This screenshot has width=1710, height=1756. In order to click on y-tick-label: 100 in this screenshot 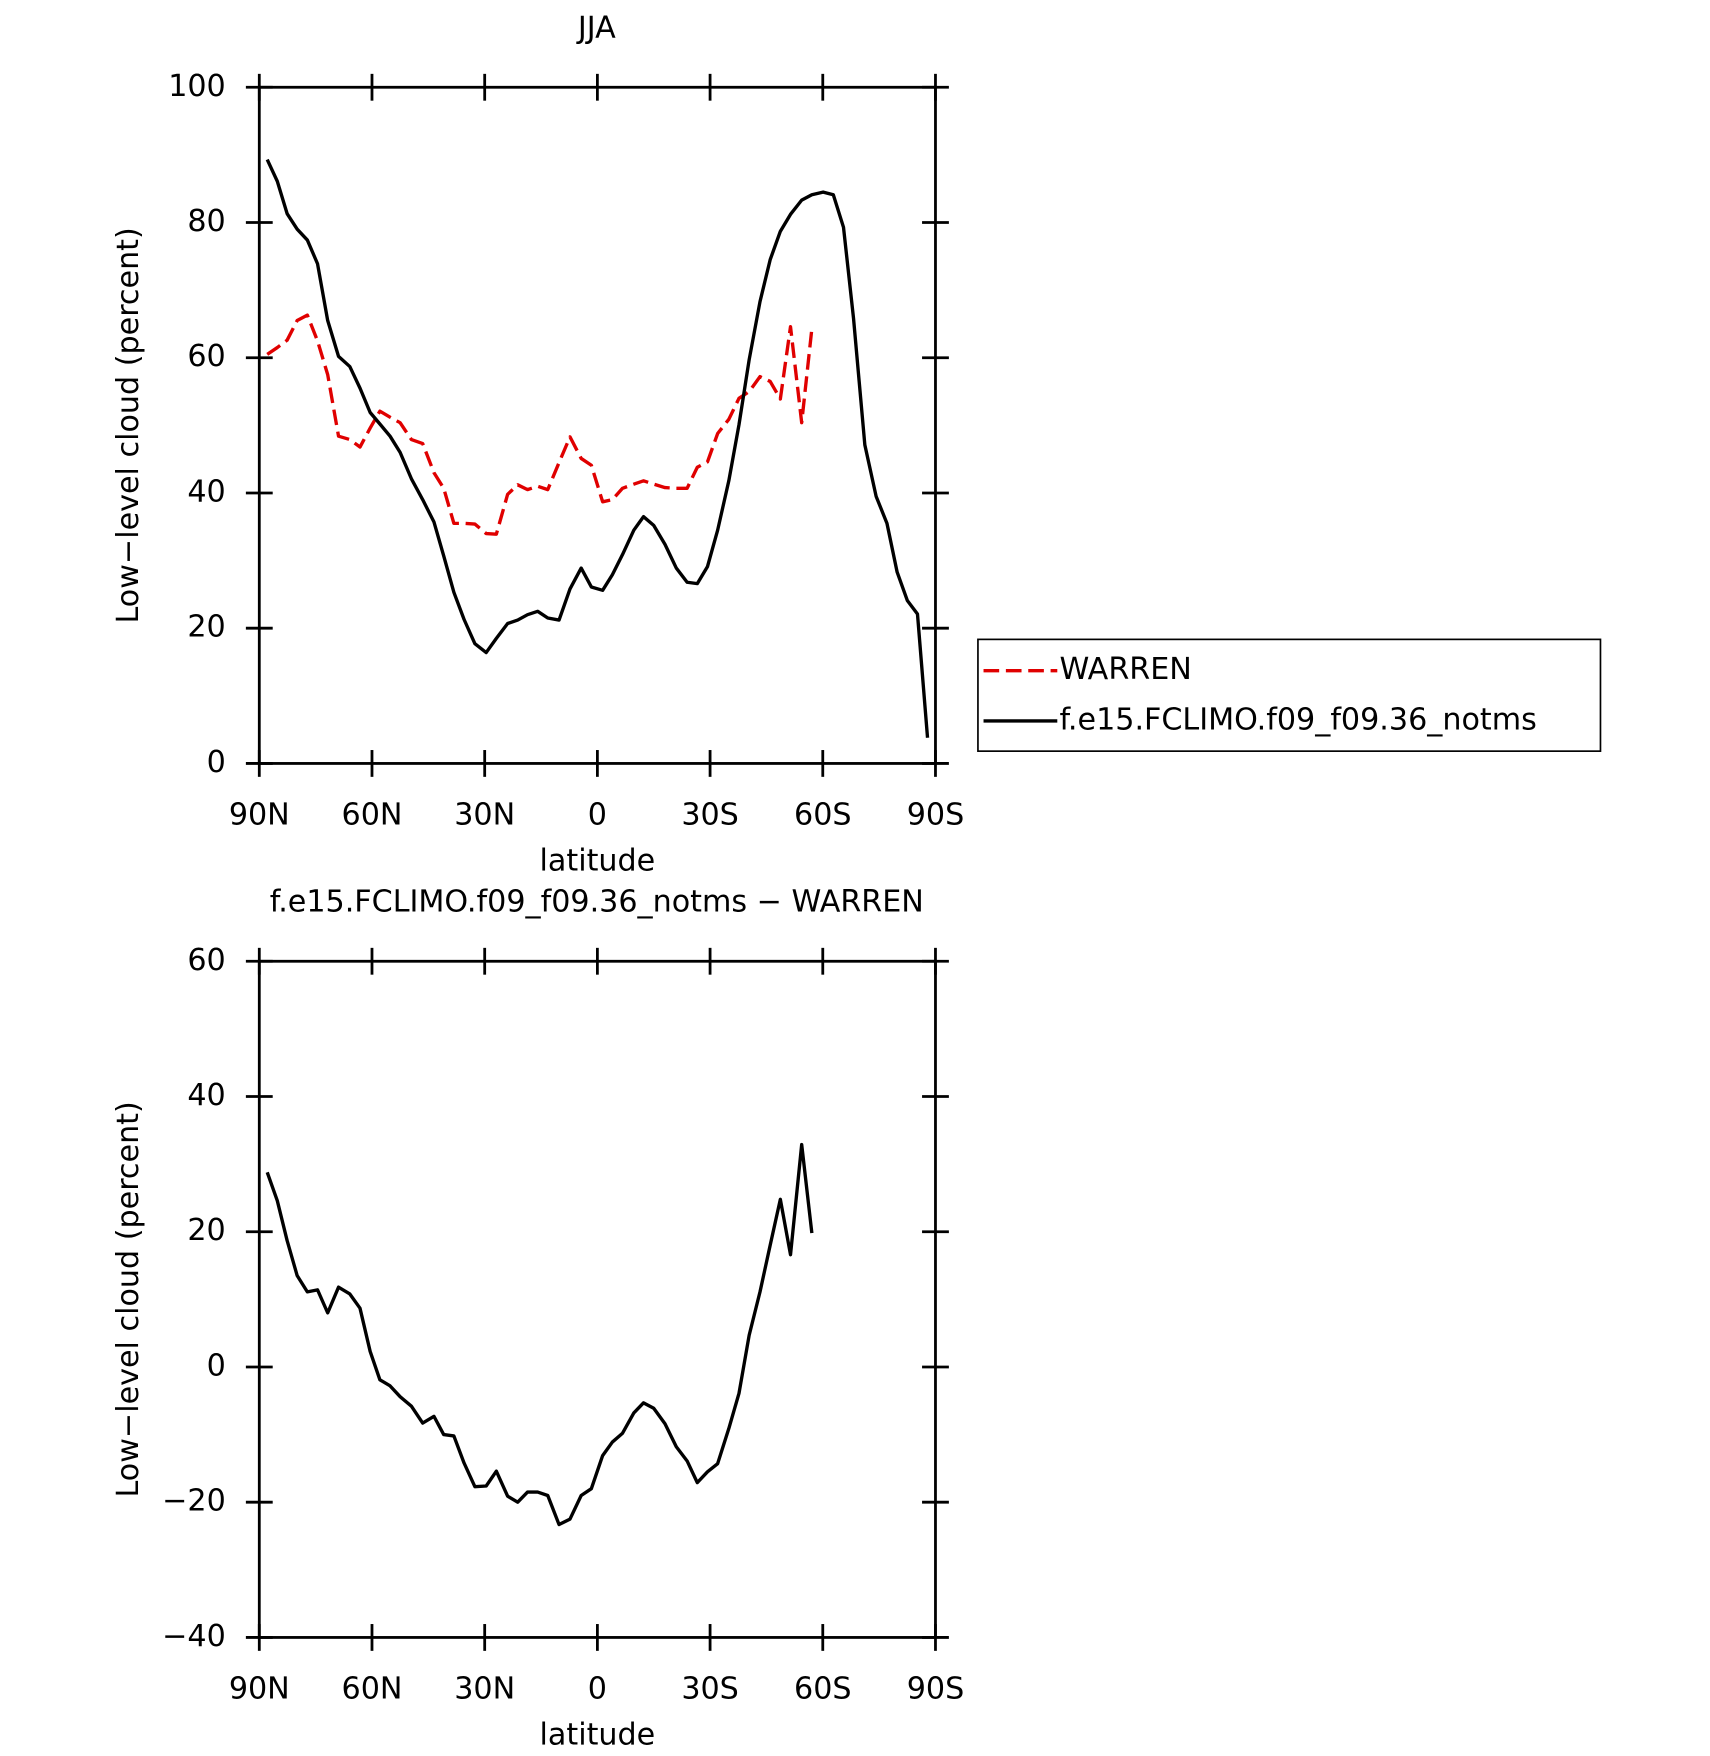, I will do `click(197, 86)`.